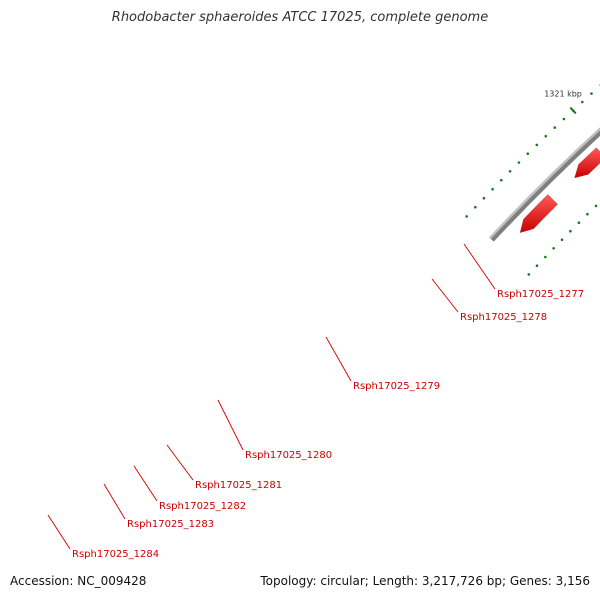 The image size is (600, 600). I want to click on ruler-major-tick, so click(573, 110).